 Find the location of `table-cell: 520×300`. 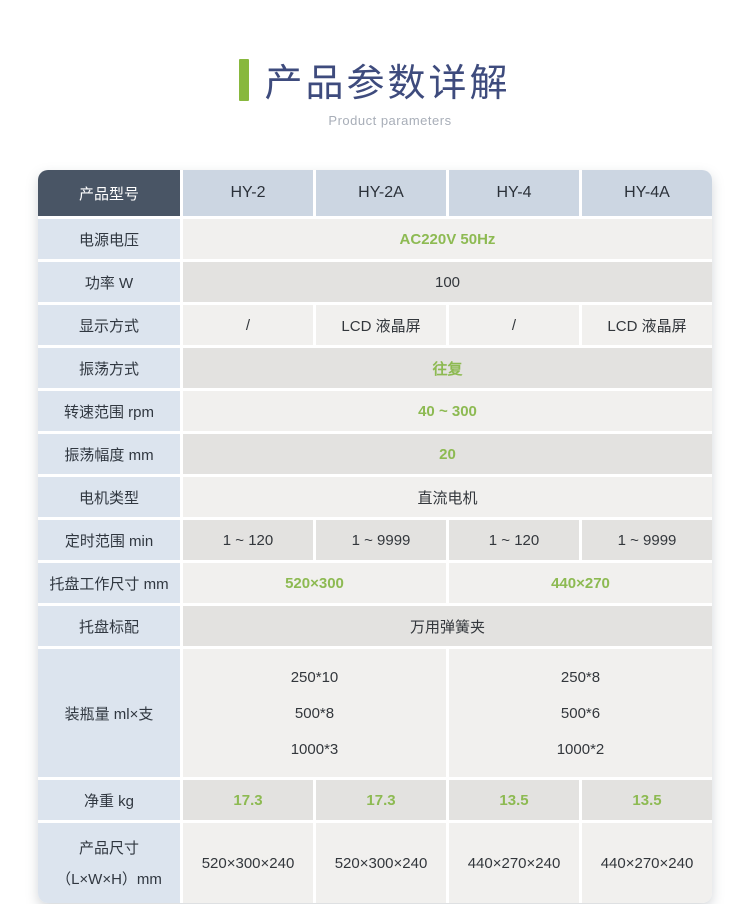

table-cell: 520×300 is located at coordinates (314, 583).